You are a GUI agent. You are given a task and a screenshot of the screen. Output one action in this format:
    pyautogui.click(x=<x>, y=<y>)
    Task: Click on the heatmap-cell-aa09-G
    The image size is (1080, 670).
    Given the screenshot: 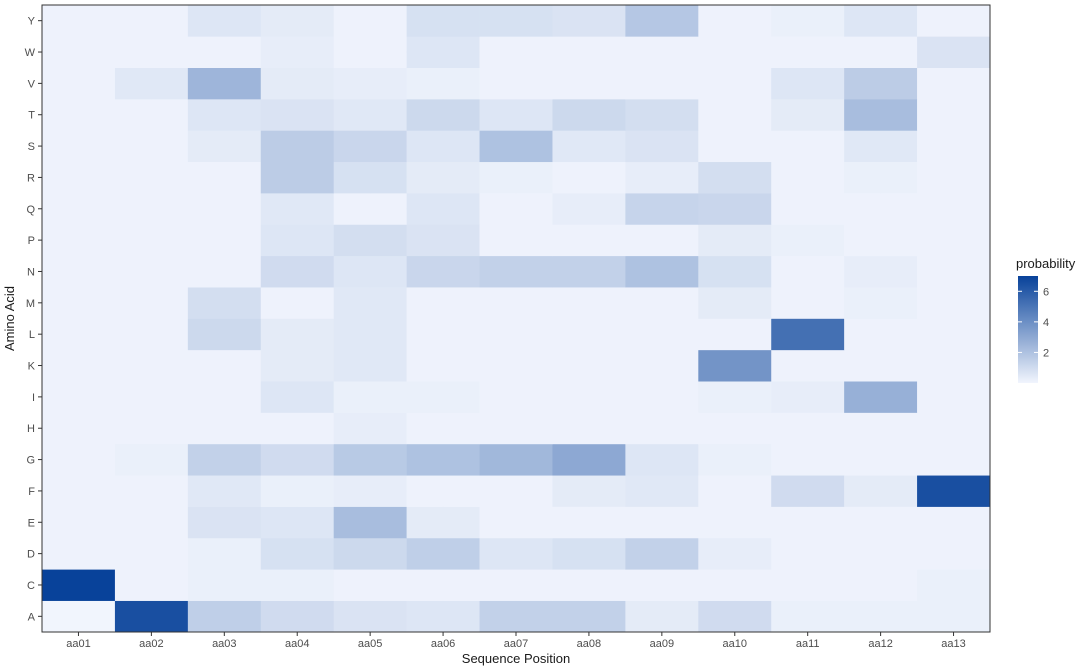 What is the action you would take?
    pyautogui.click(x=662, y=459)
    